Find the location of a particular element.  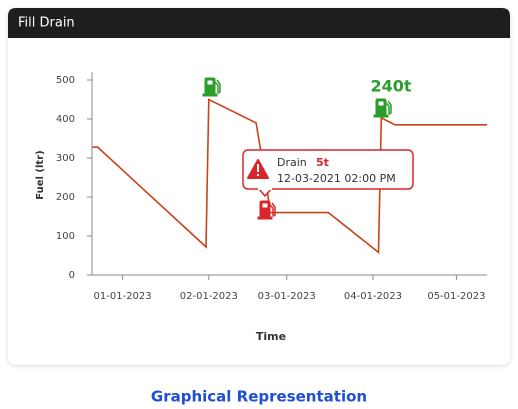

y-tick-label: 0 is located at coordinates (72, 275).